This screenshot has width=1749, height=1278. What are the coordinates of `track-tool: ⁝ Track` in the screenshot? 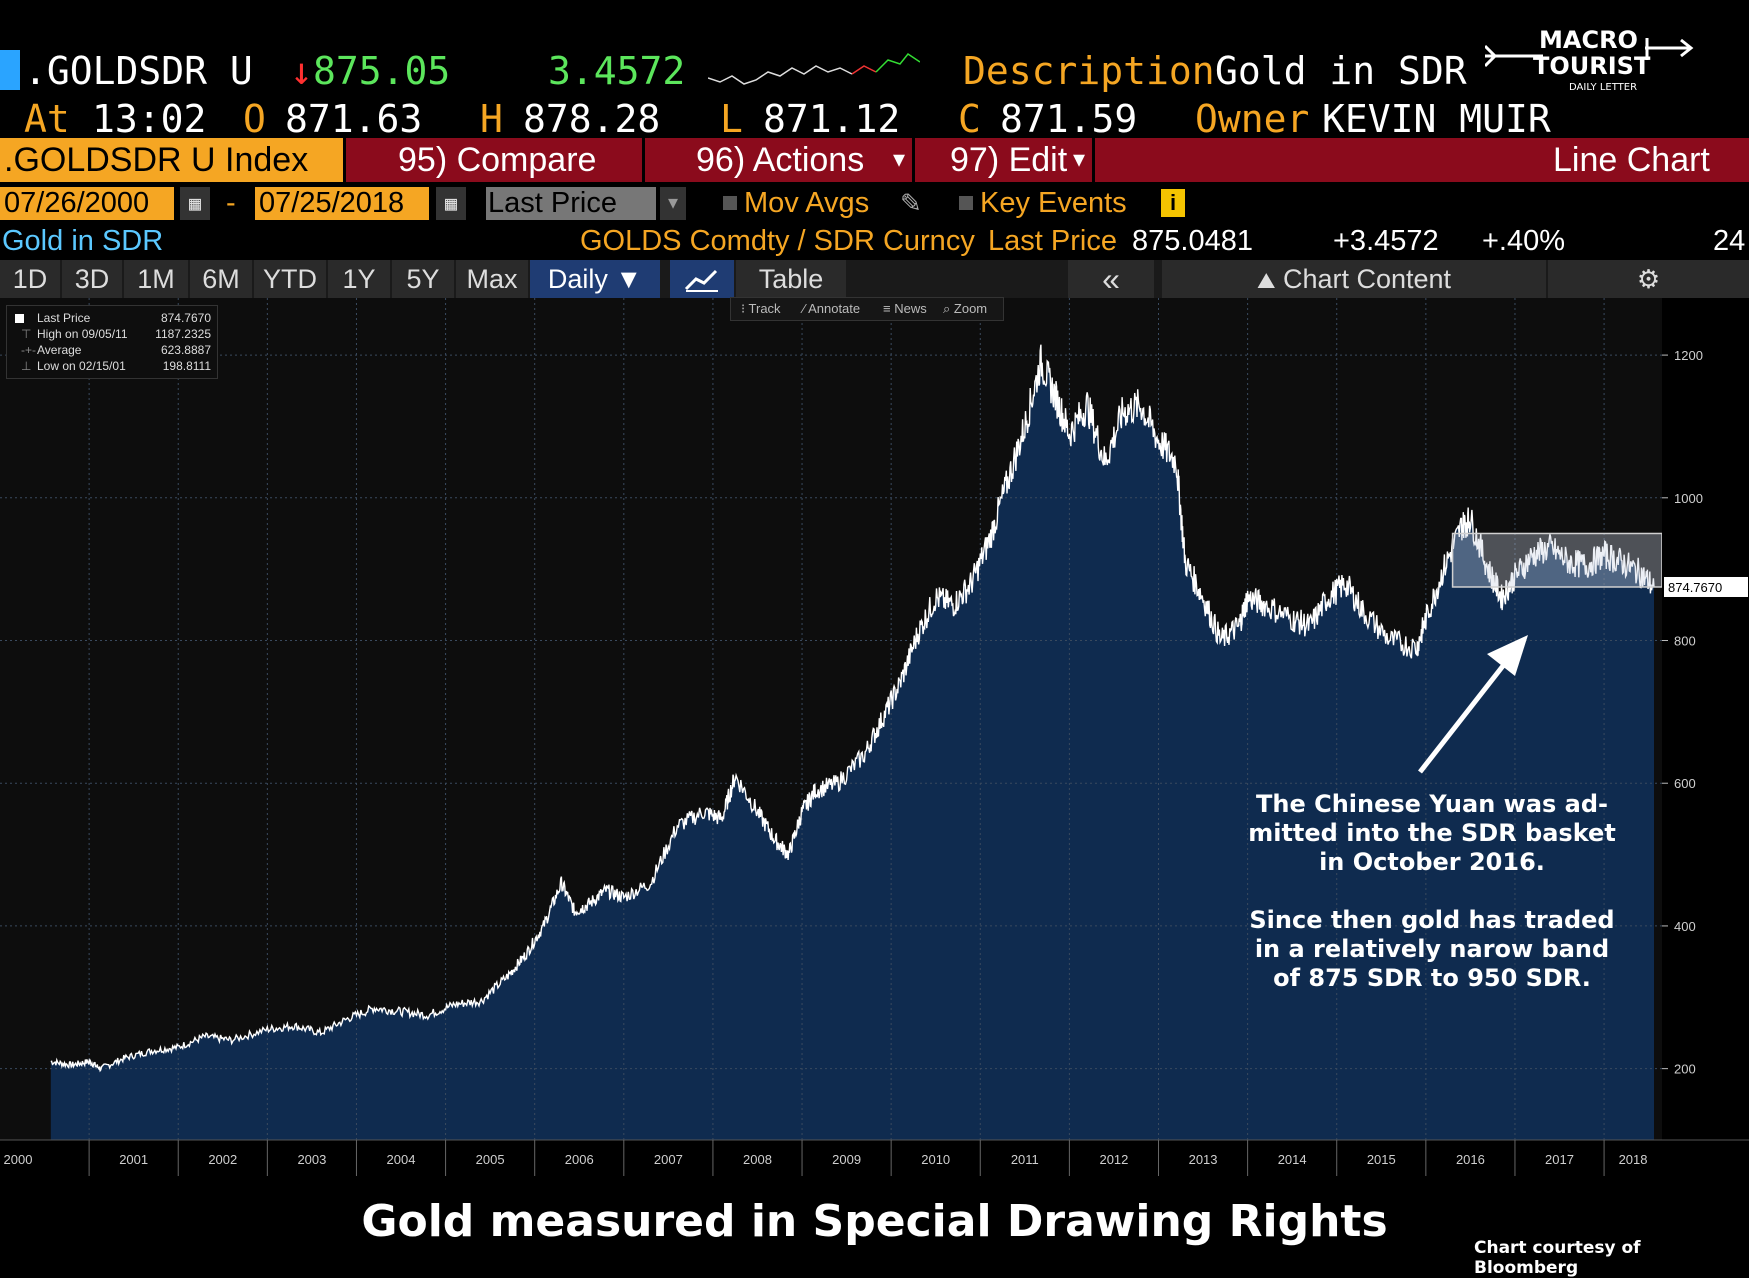 It's located at (761, 309).